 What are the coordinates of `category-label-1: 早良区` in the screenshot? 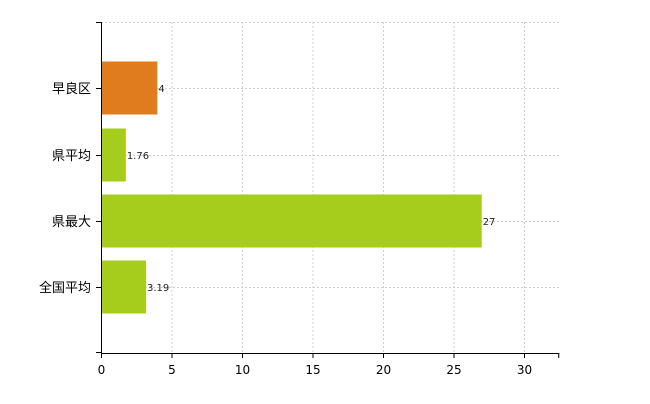 It's located at (71, 89).